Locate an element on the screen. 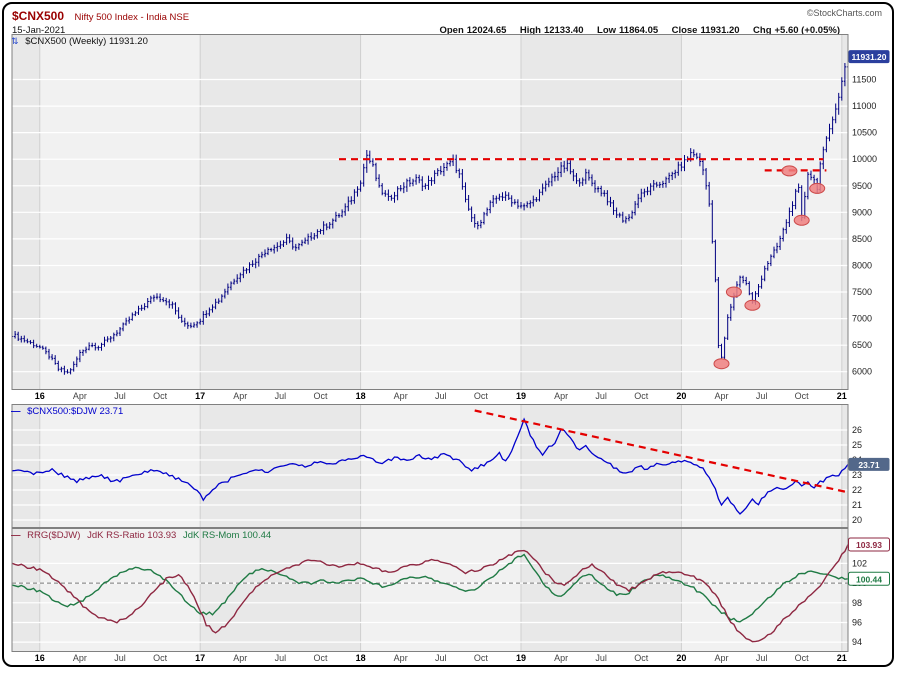  open-label: Open is located at coordinates (451, 30).